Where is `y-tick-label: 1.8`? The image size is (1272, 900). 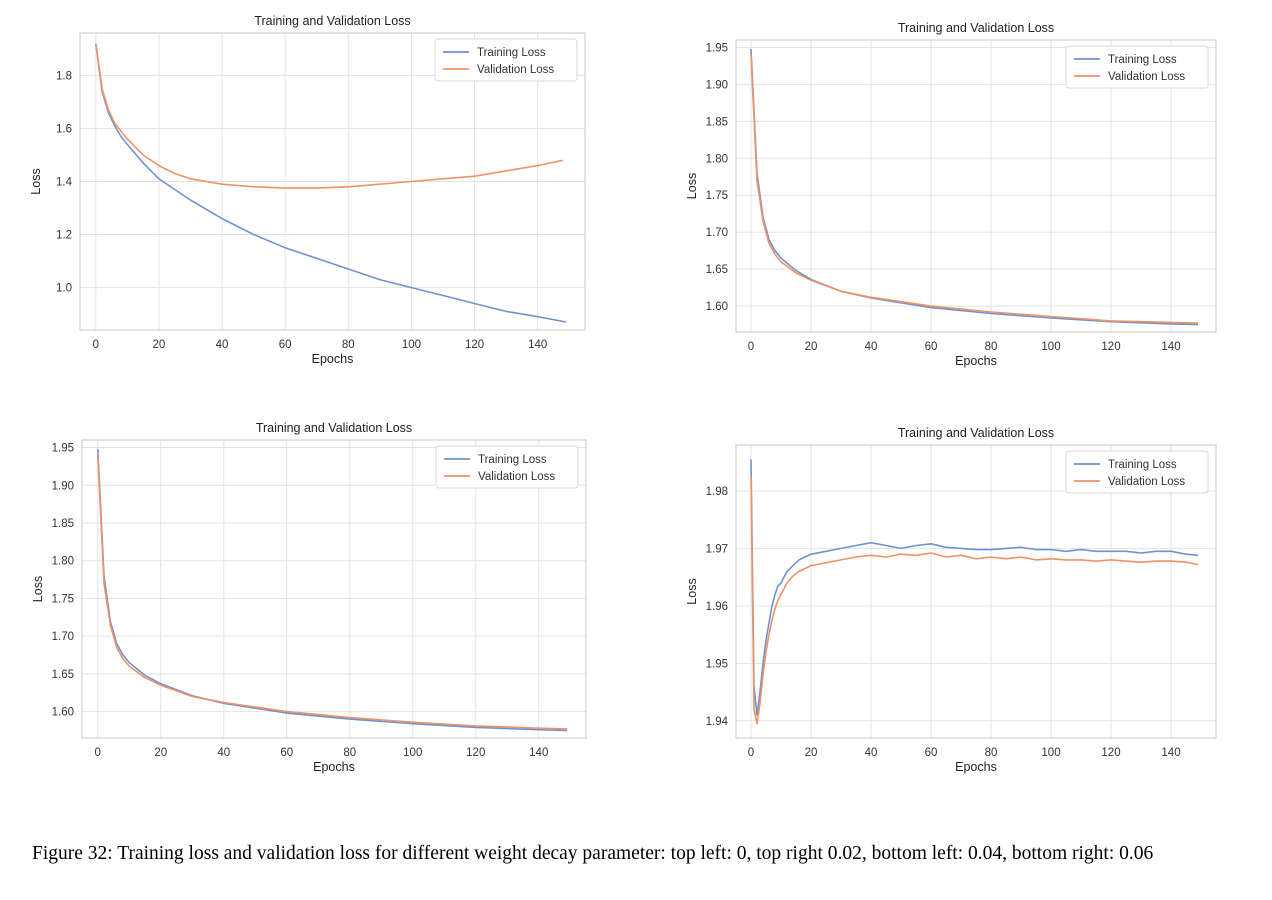
y-tick-label: 1.8 is located at coordinates (64, 76).